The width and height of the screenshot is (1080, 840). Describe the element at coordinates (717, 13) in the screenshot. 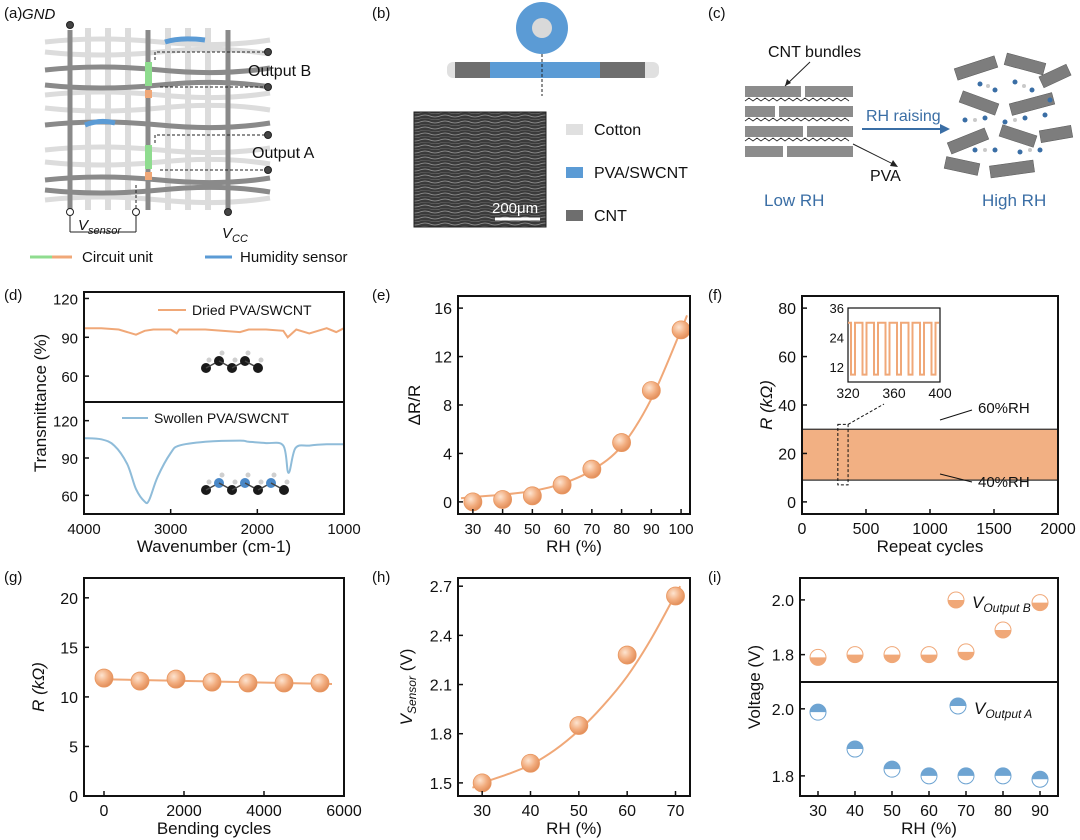

I see `panel-c-label: (c)` at that location.